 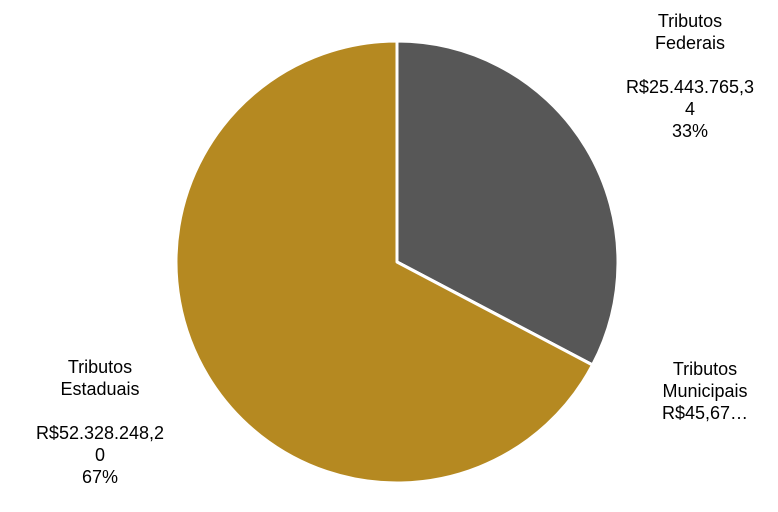 What do you see at coordinates (100, 422) in the screenshot?
I see `data-label-tributos-estaduais: Tributos Estaduais R$52.328.248,2 0 67%` at bounding box center [100, 422].